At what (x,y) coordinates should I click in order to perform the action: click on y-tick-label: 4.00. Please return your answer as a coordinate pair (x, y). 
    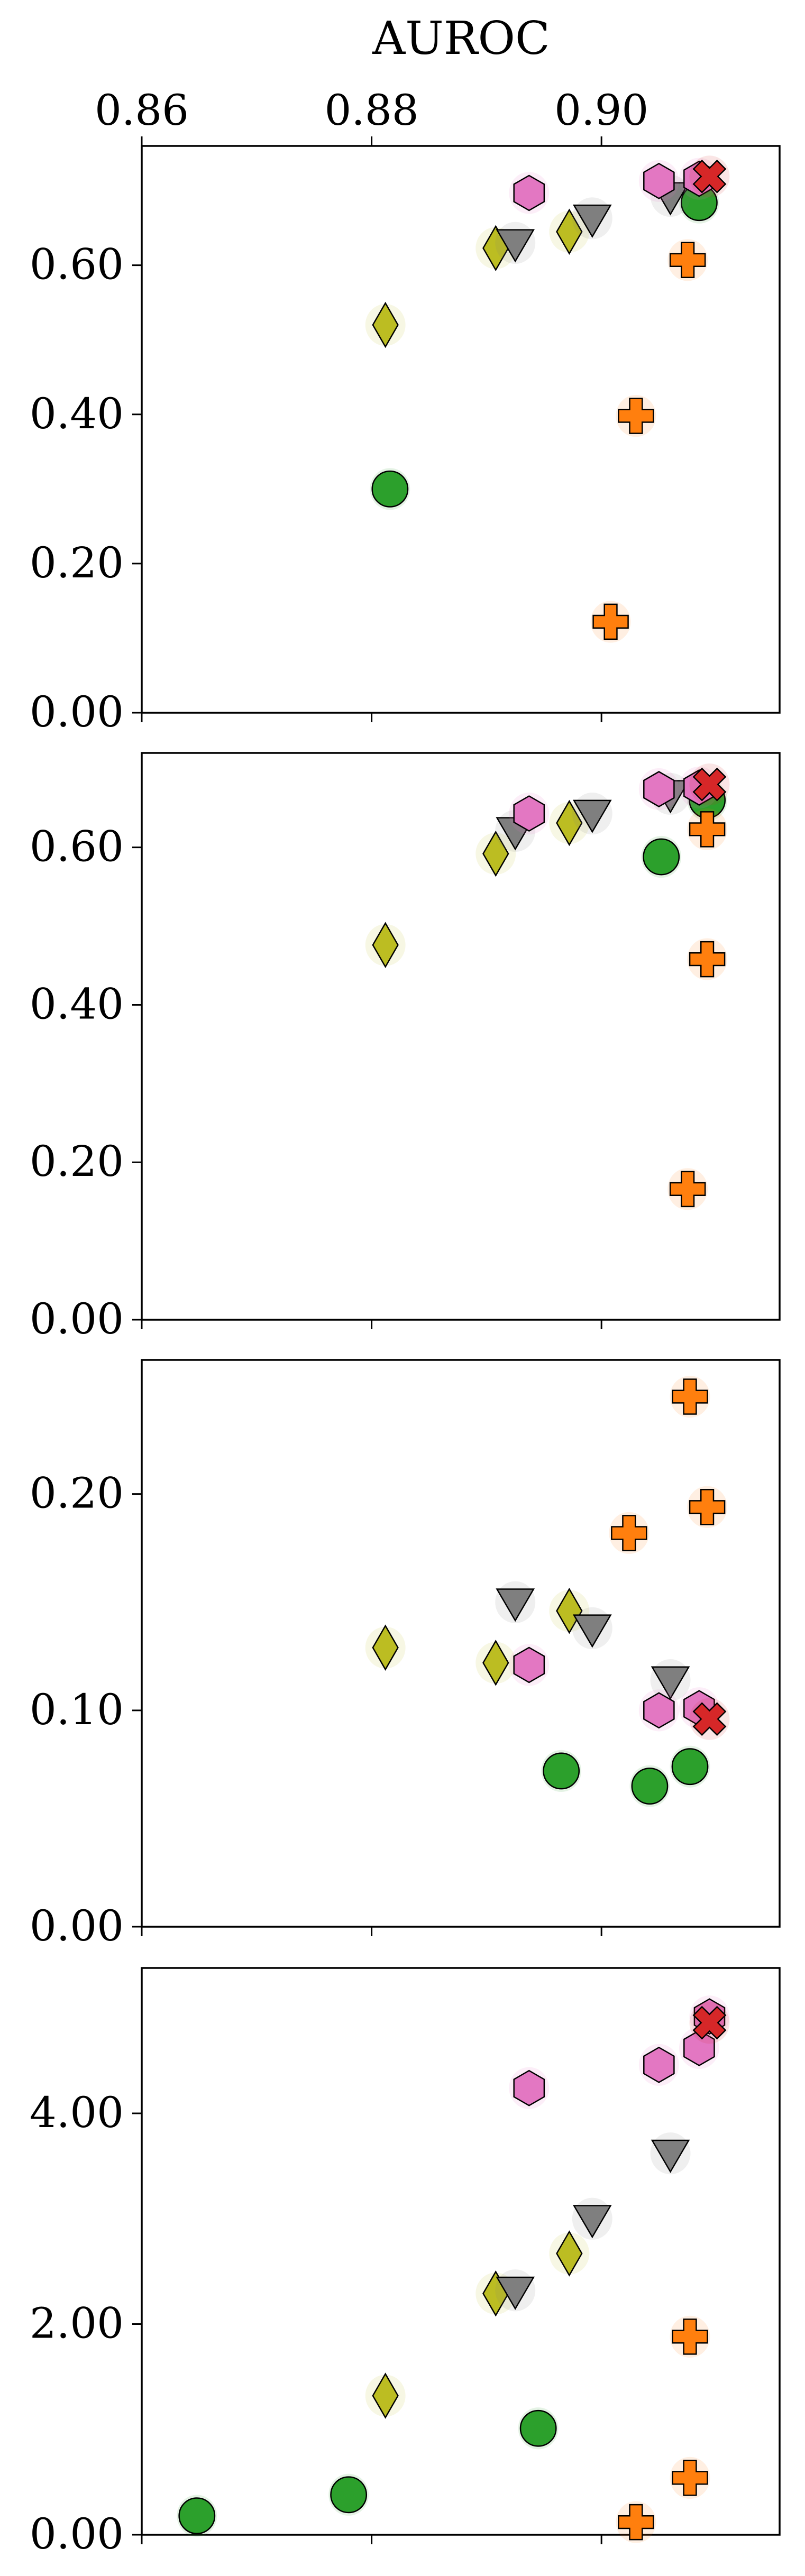
    Looking at the image, I should click on (77, 2112).